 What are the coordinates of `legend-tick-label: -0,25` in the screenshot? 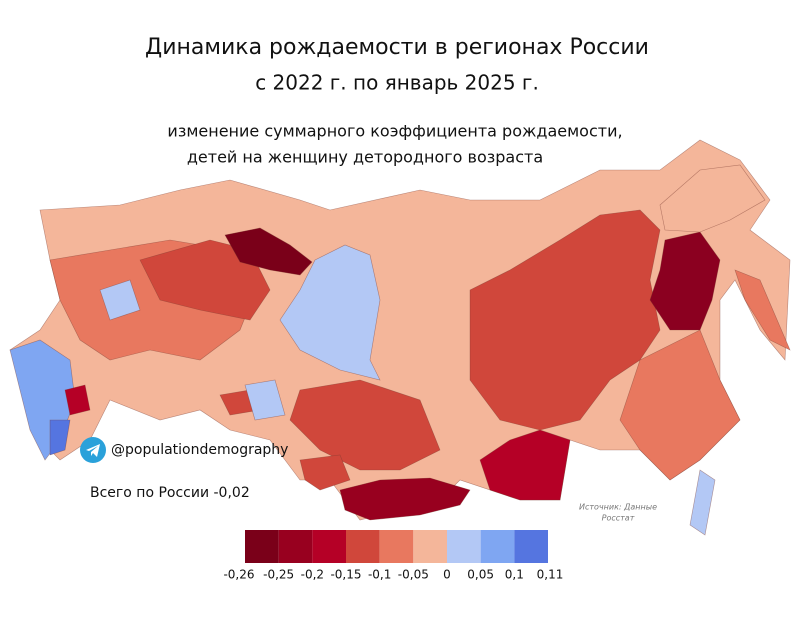 It's located at (278, 575).